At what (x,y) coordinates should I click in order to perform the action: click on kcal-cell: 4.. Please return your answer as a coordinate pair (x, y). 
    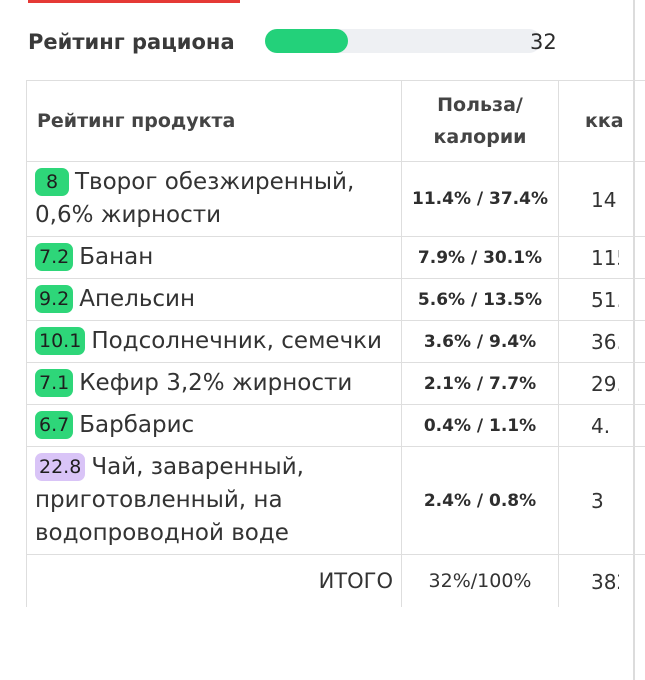
    Looking at the image, I should click on (601, 425).